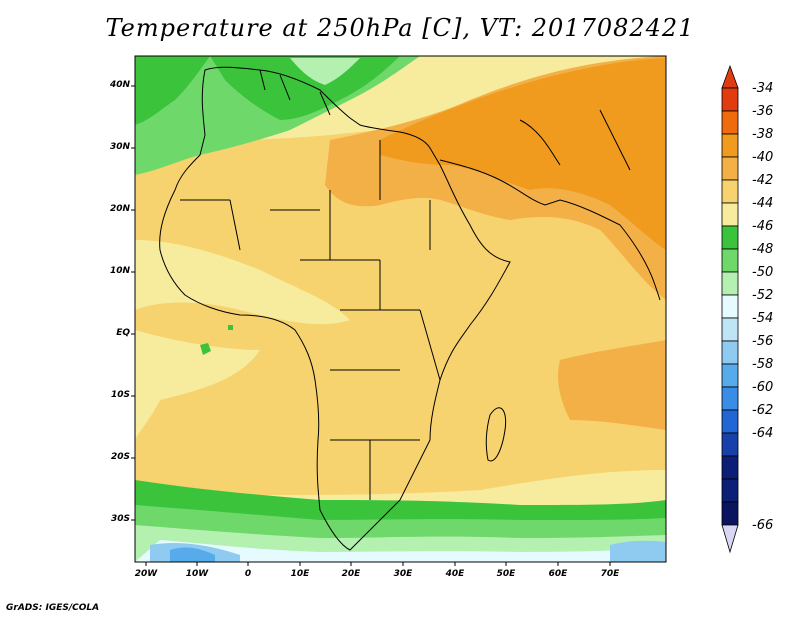  Describe the element at coordinates (763, 525) in the screenshot. I see `colorbar-label: -66` at that location.